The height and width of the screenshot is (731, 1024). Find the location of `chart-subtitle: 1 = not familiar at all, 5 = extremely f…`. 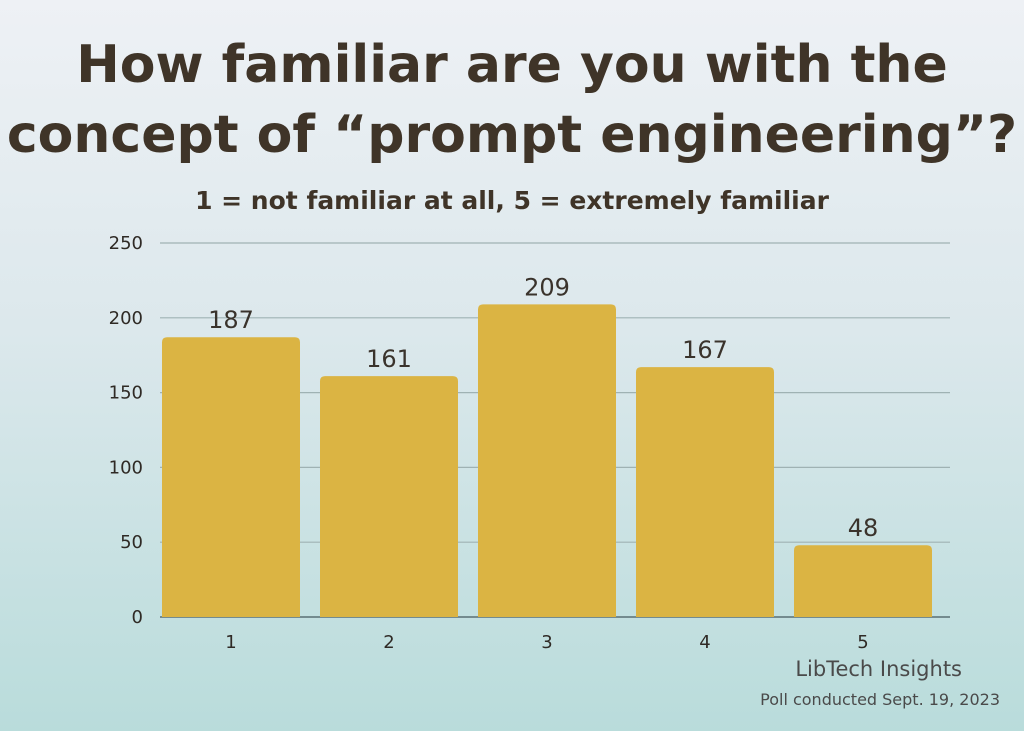

chart-subtitle: 1 = not familiar at all, 5 = extremely f… is located at coordinates (512, 200).